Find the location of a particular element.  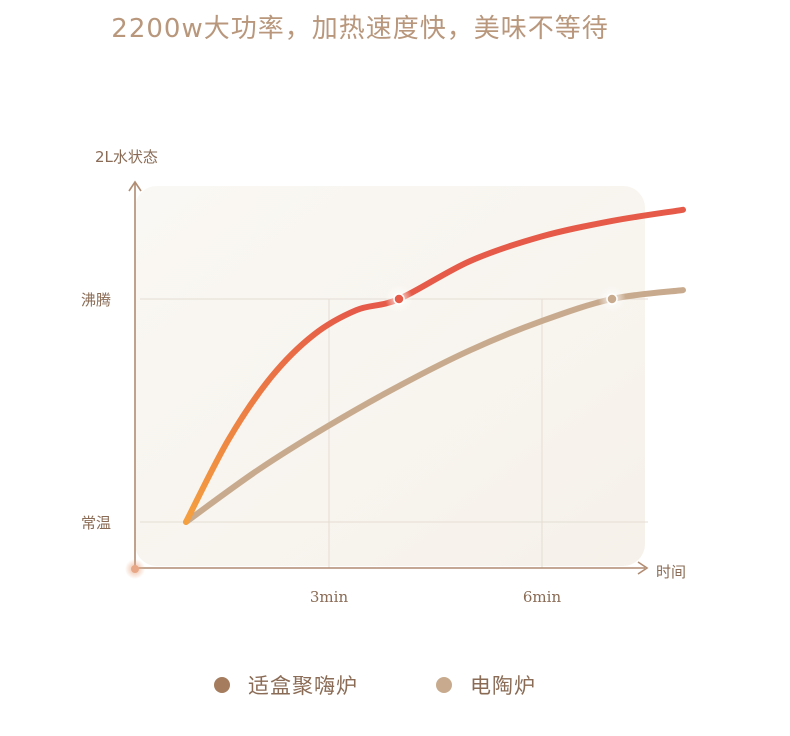

legend-item-induction: 适盒聚嗨炉 is located at coordinates (286, 685).